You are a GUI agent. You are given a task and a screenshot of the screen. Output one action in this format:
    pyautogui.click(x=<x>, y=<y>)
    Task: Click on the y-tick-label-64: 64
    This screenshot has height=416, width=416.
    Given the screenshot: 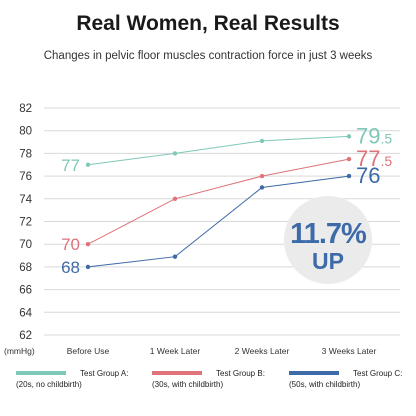 What is the action you would take?
    pyautogui.click(x=25, y=313)
    